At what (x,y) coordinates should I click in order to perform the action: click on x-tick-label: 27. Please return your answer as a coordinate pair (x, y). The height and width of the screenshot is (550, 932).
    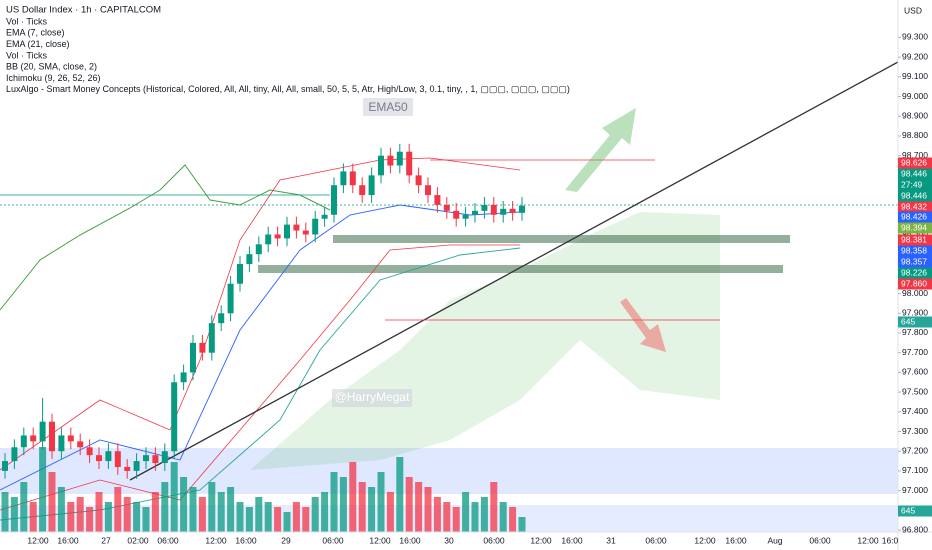
    Looking at the image, I should click on (106, 540).